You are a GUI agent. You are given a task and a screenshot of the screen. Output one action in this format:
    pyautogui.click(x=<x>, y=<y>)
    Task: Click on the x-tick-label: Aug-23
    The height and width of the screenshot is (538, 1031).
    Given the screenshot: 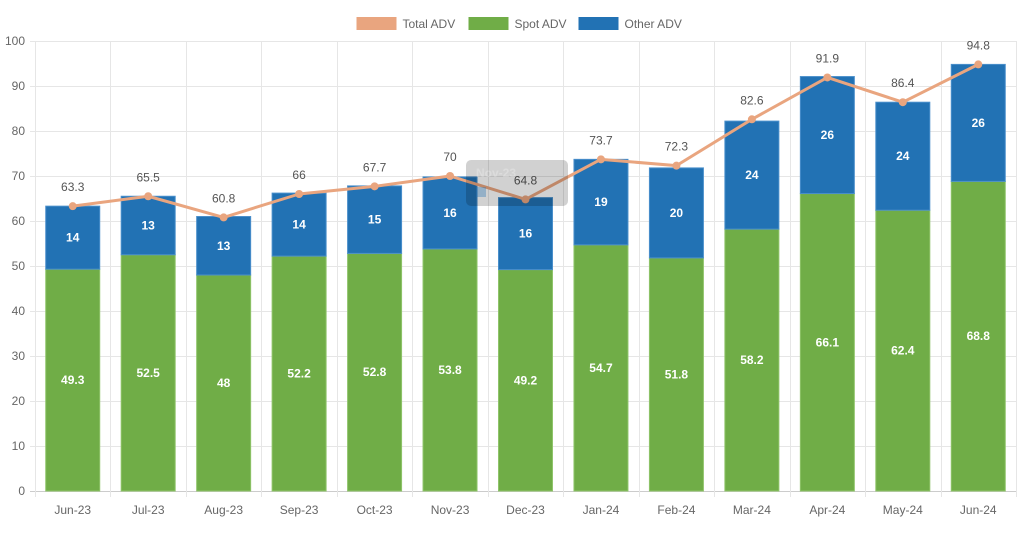 What is the action you would take?
    pyautogui.click(x=223, y=510)
    